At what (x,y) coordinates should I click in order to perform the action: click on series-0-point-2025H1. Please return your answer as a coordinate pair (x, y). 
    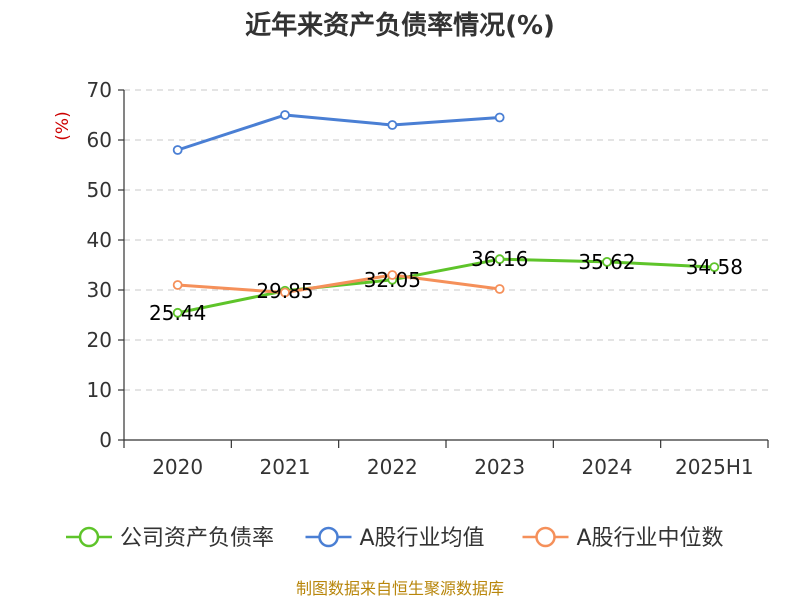
    Looking at the image, I should click on (714, 267).